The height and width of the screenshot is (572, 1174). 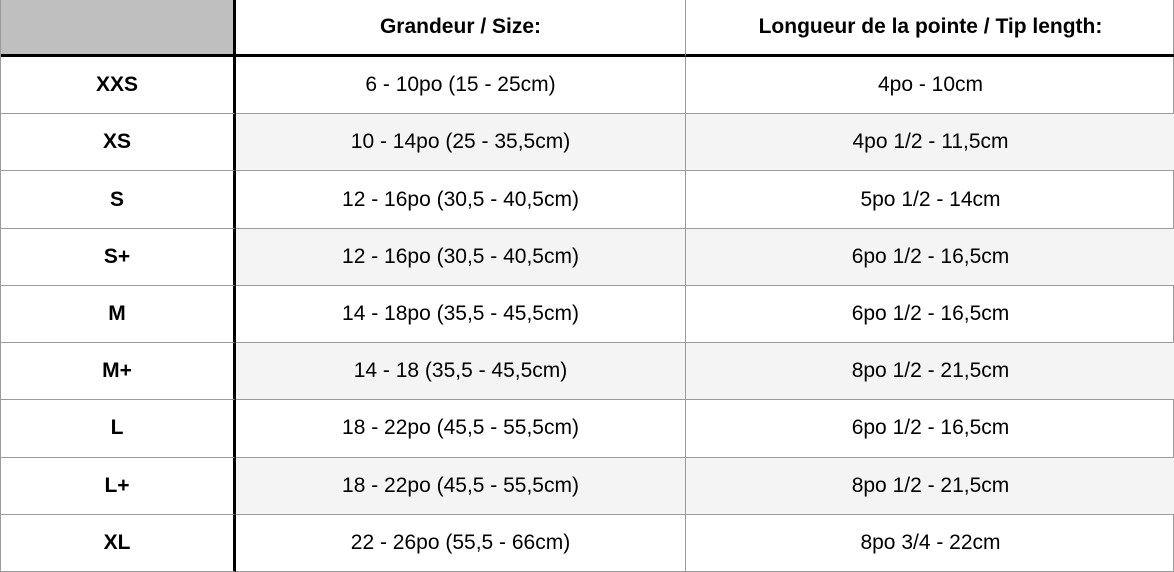 I want to click on size-label: XS, so click(x=118, y=143).